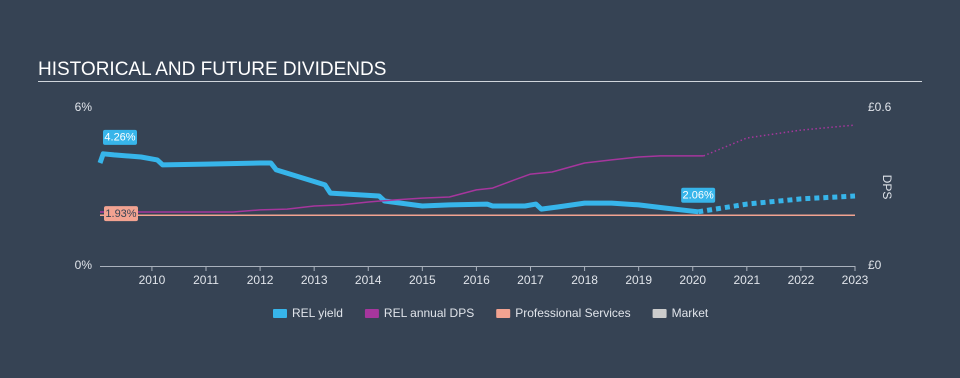  What do you see at coordinates (880, 107) in the screenshot?
I see `y2-tick-label: £0.6` at bounding box center [880, 107].